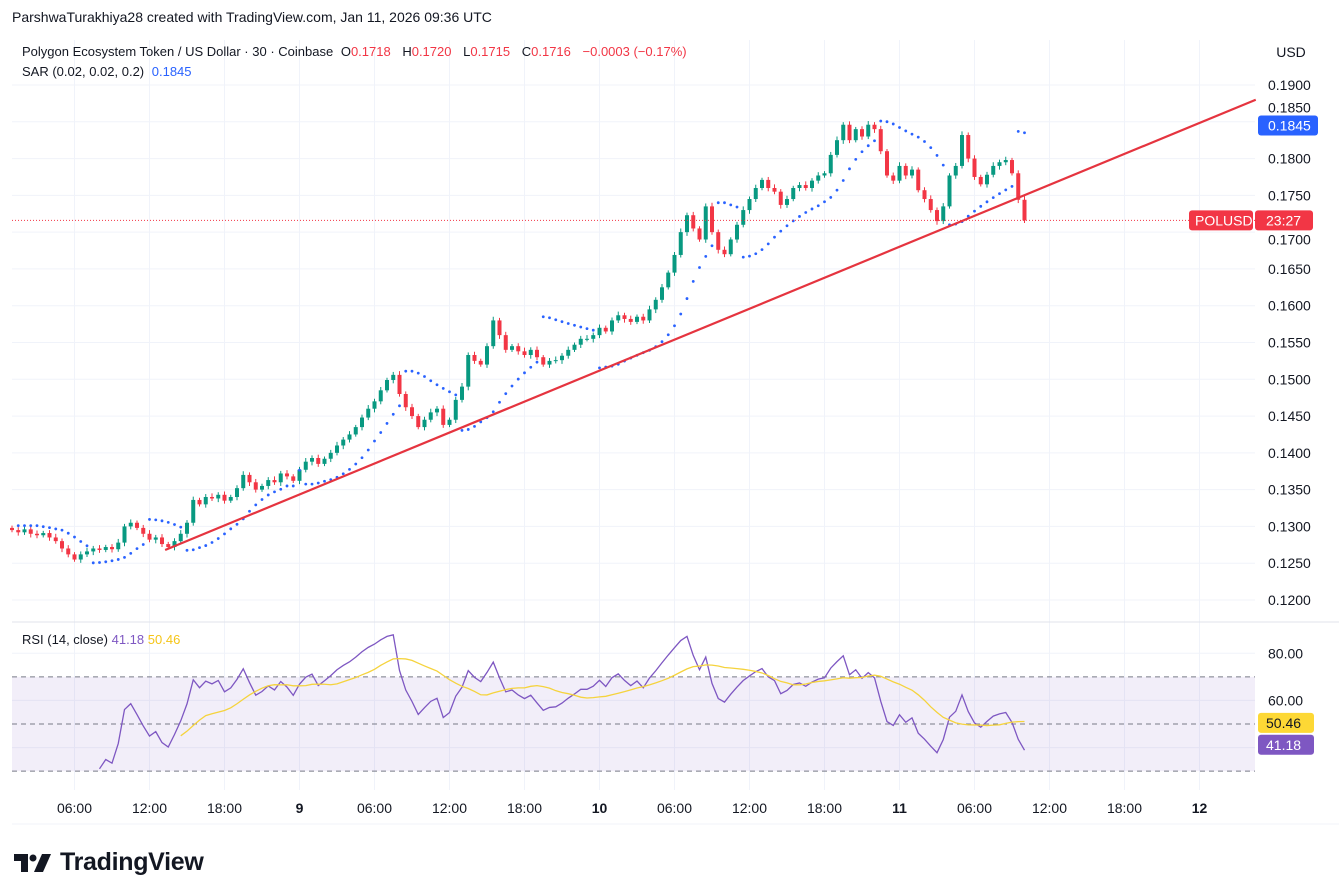 The image size is (1339, 896). Describe the element at coordinates (490, 51) in the screenshot. I see `low-value: 0.1715` at that location.